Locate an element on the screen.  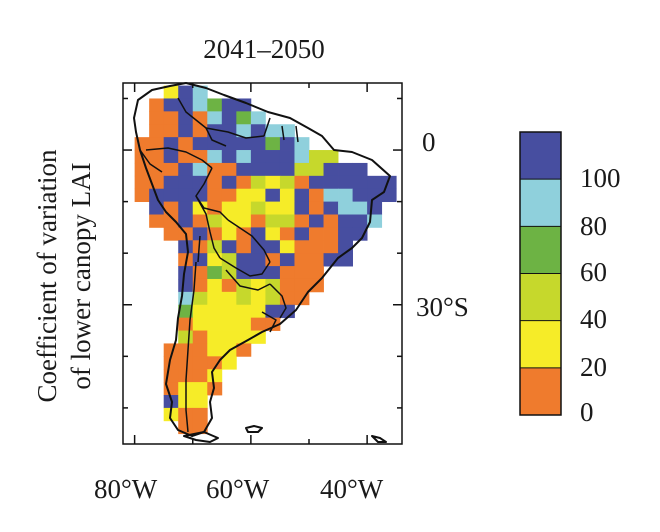
border-chile-argentina is located at coordinates (191, 347).